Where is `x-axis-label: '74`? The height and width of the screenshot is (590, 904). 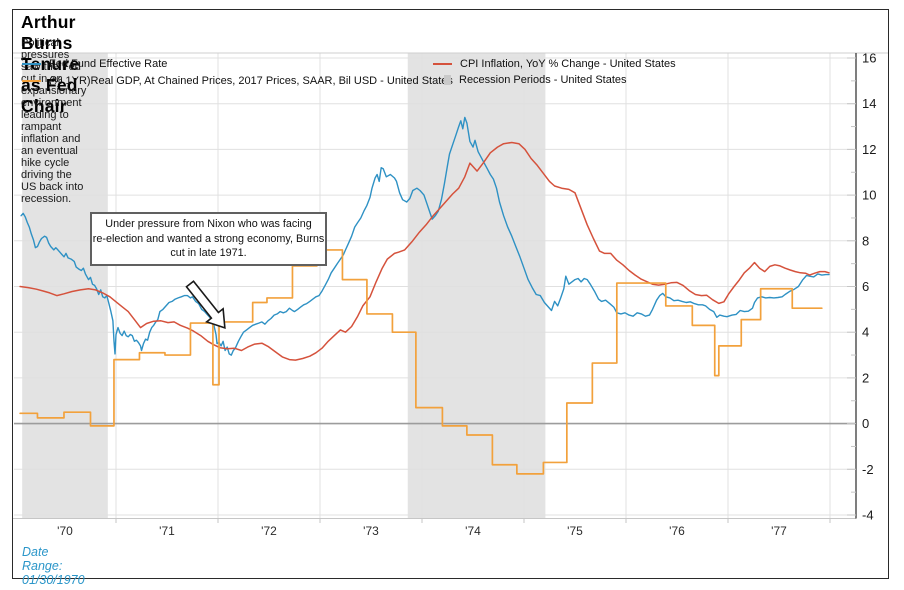
x-axis-label: '74 is located at coordinates (473, 531).